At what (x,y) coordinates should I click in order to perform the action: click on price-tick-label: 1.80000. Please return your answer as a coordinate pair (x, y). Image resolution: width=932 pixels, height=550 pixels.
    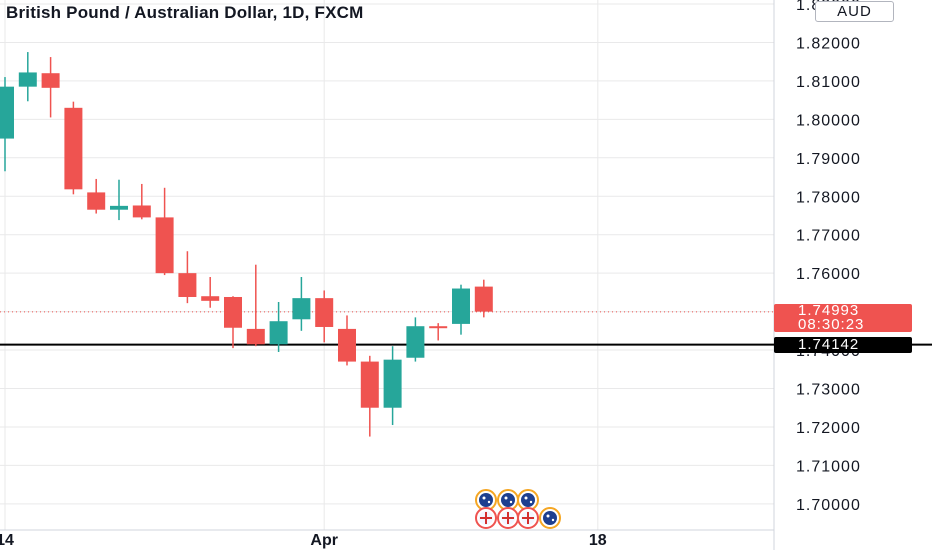
    Looking at the image, I should click on (828, 120).